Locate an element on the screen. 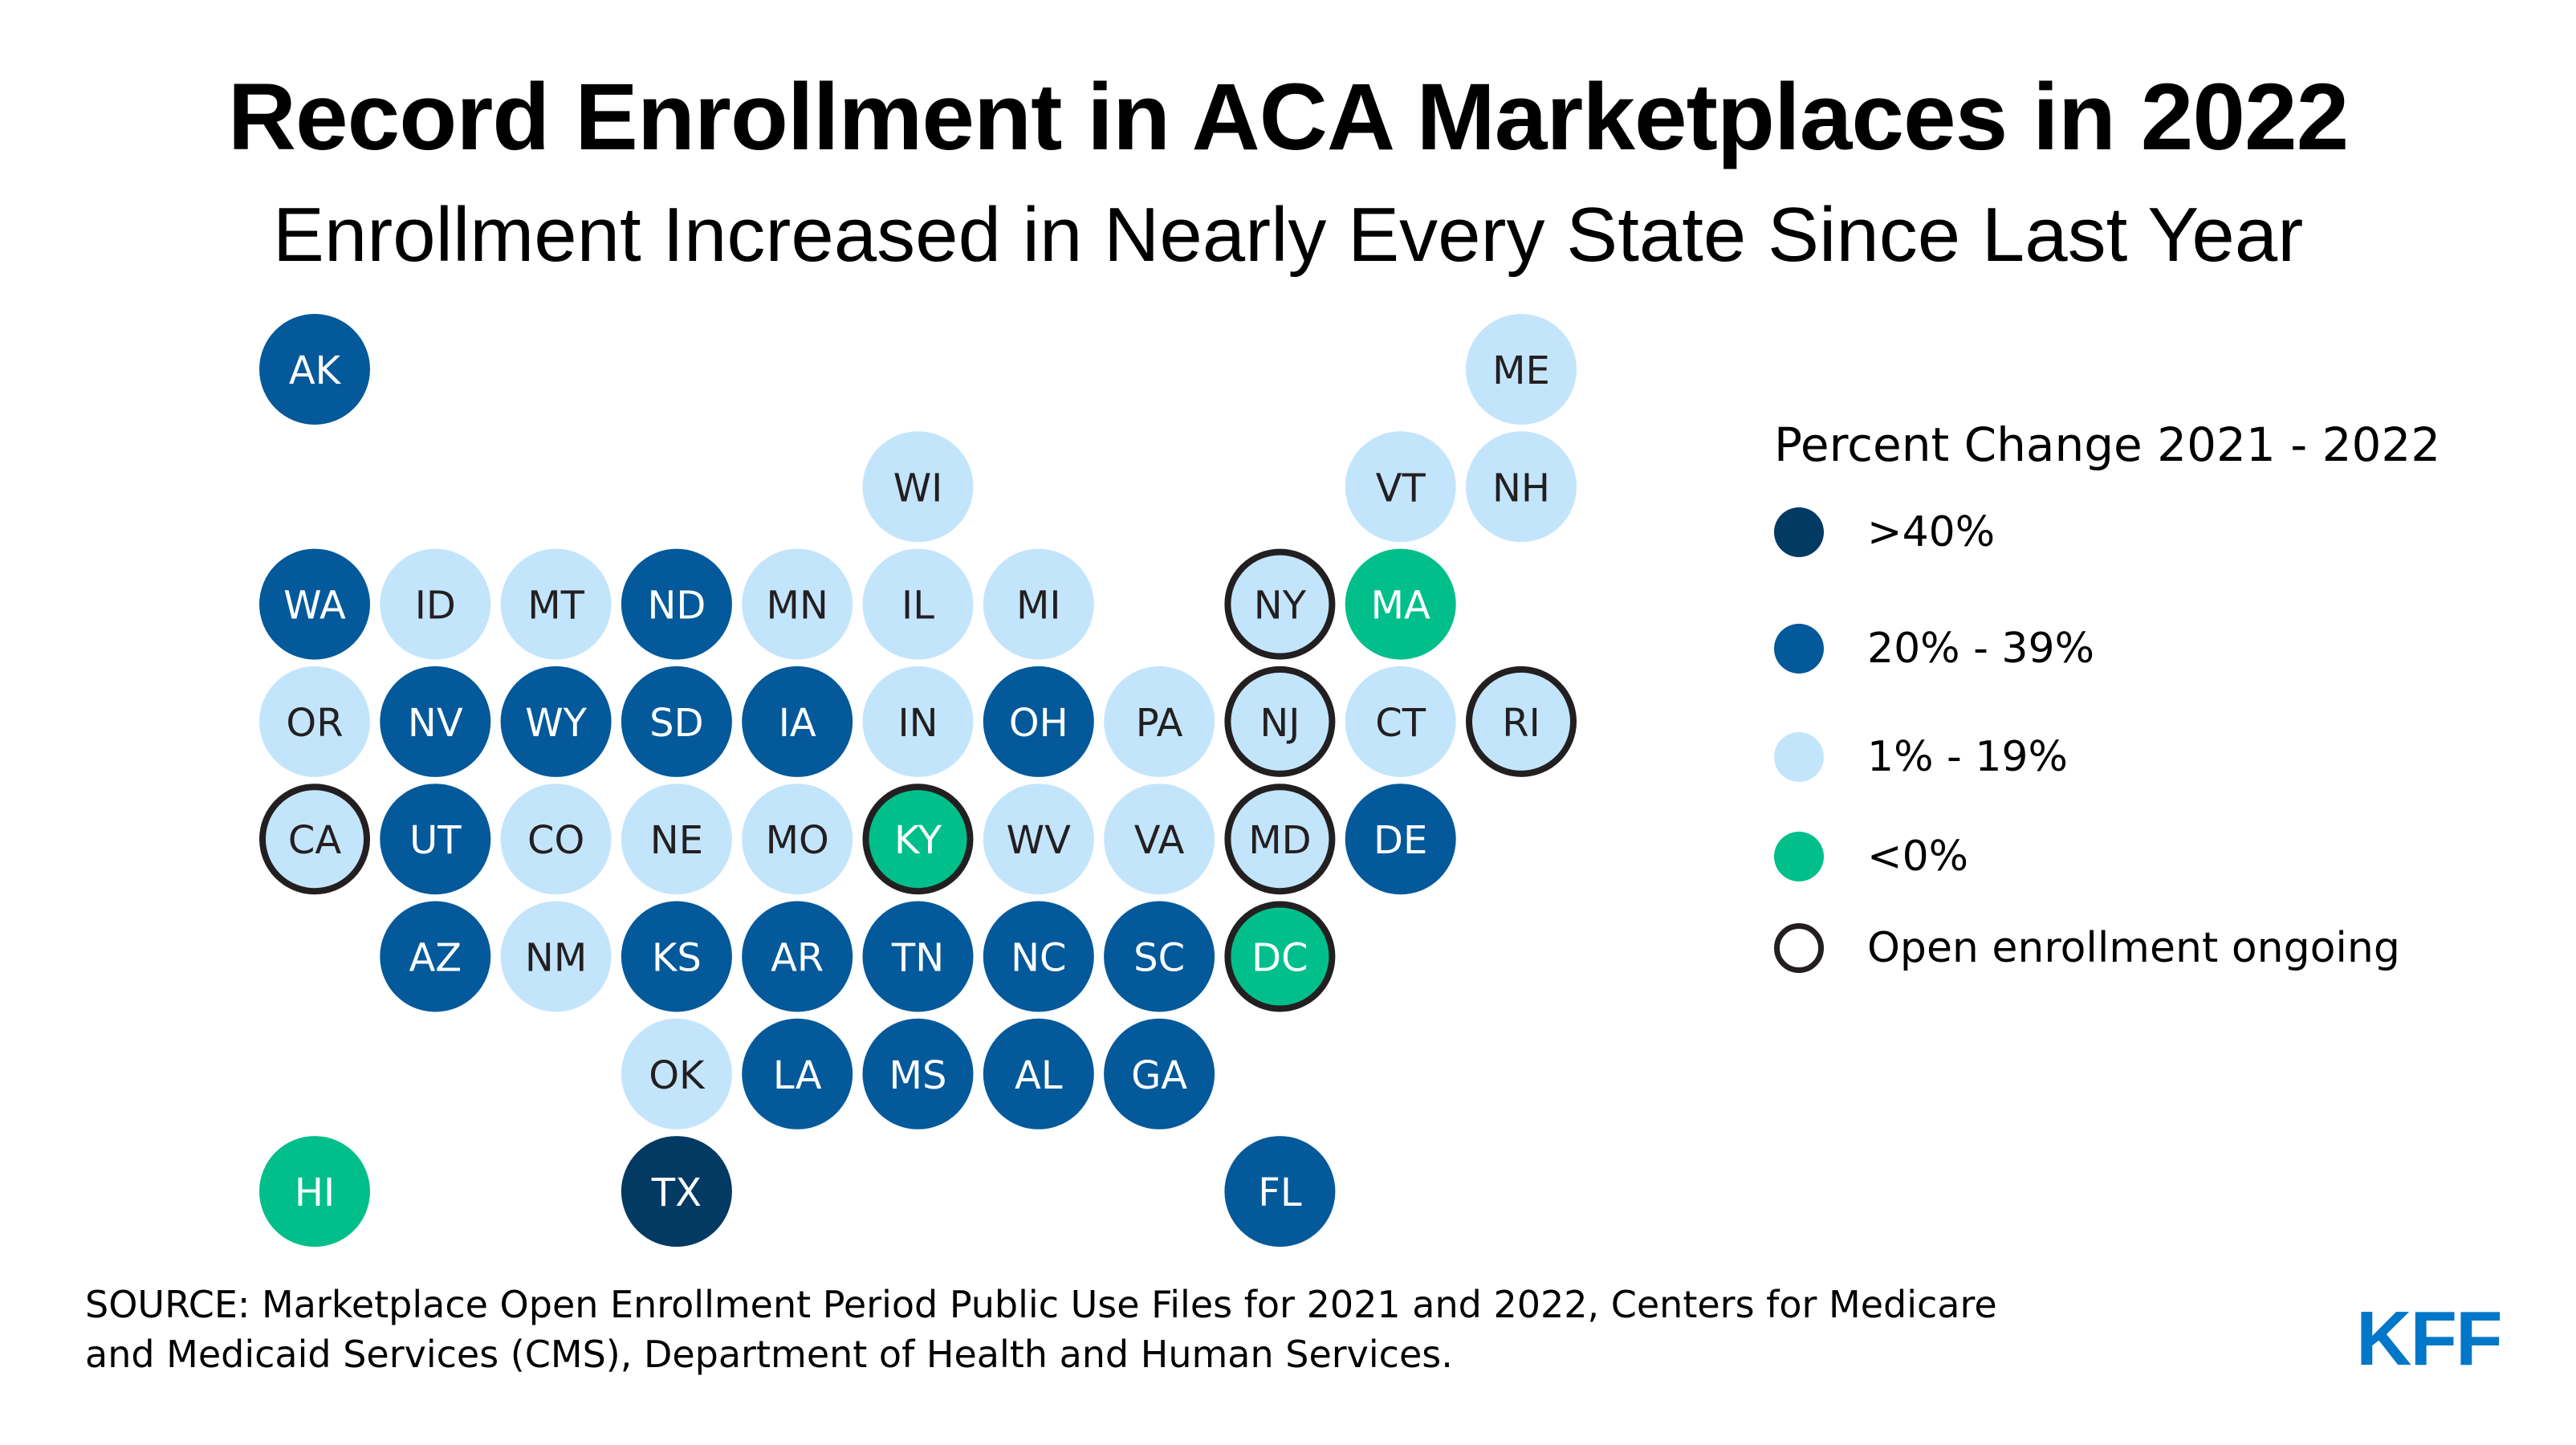  legend-item-ongoing: Open enrollment ongoing is located at coordinates (2087, 948).